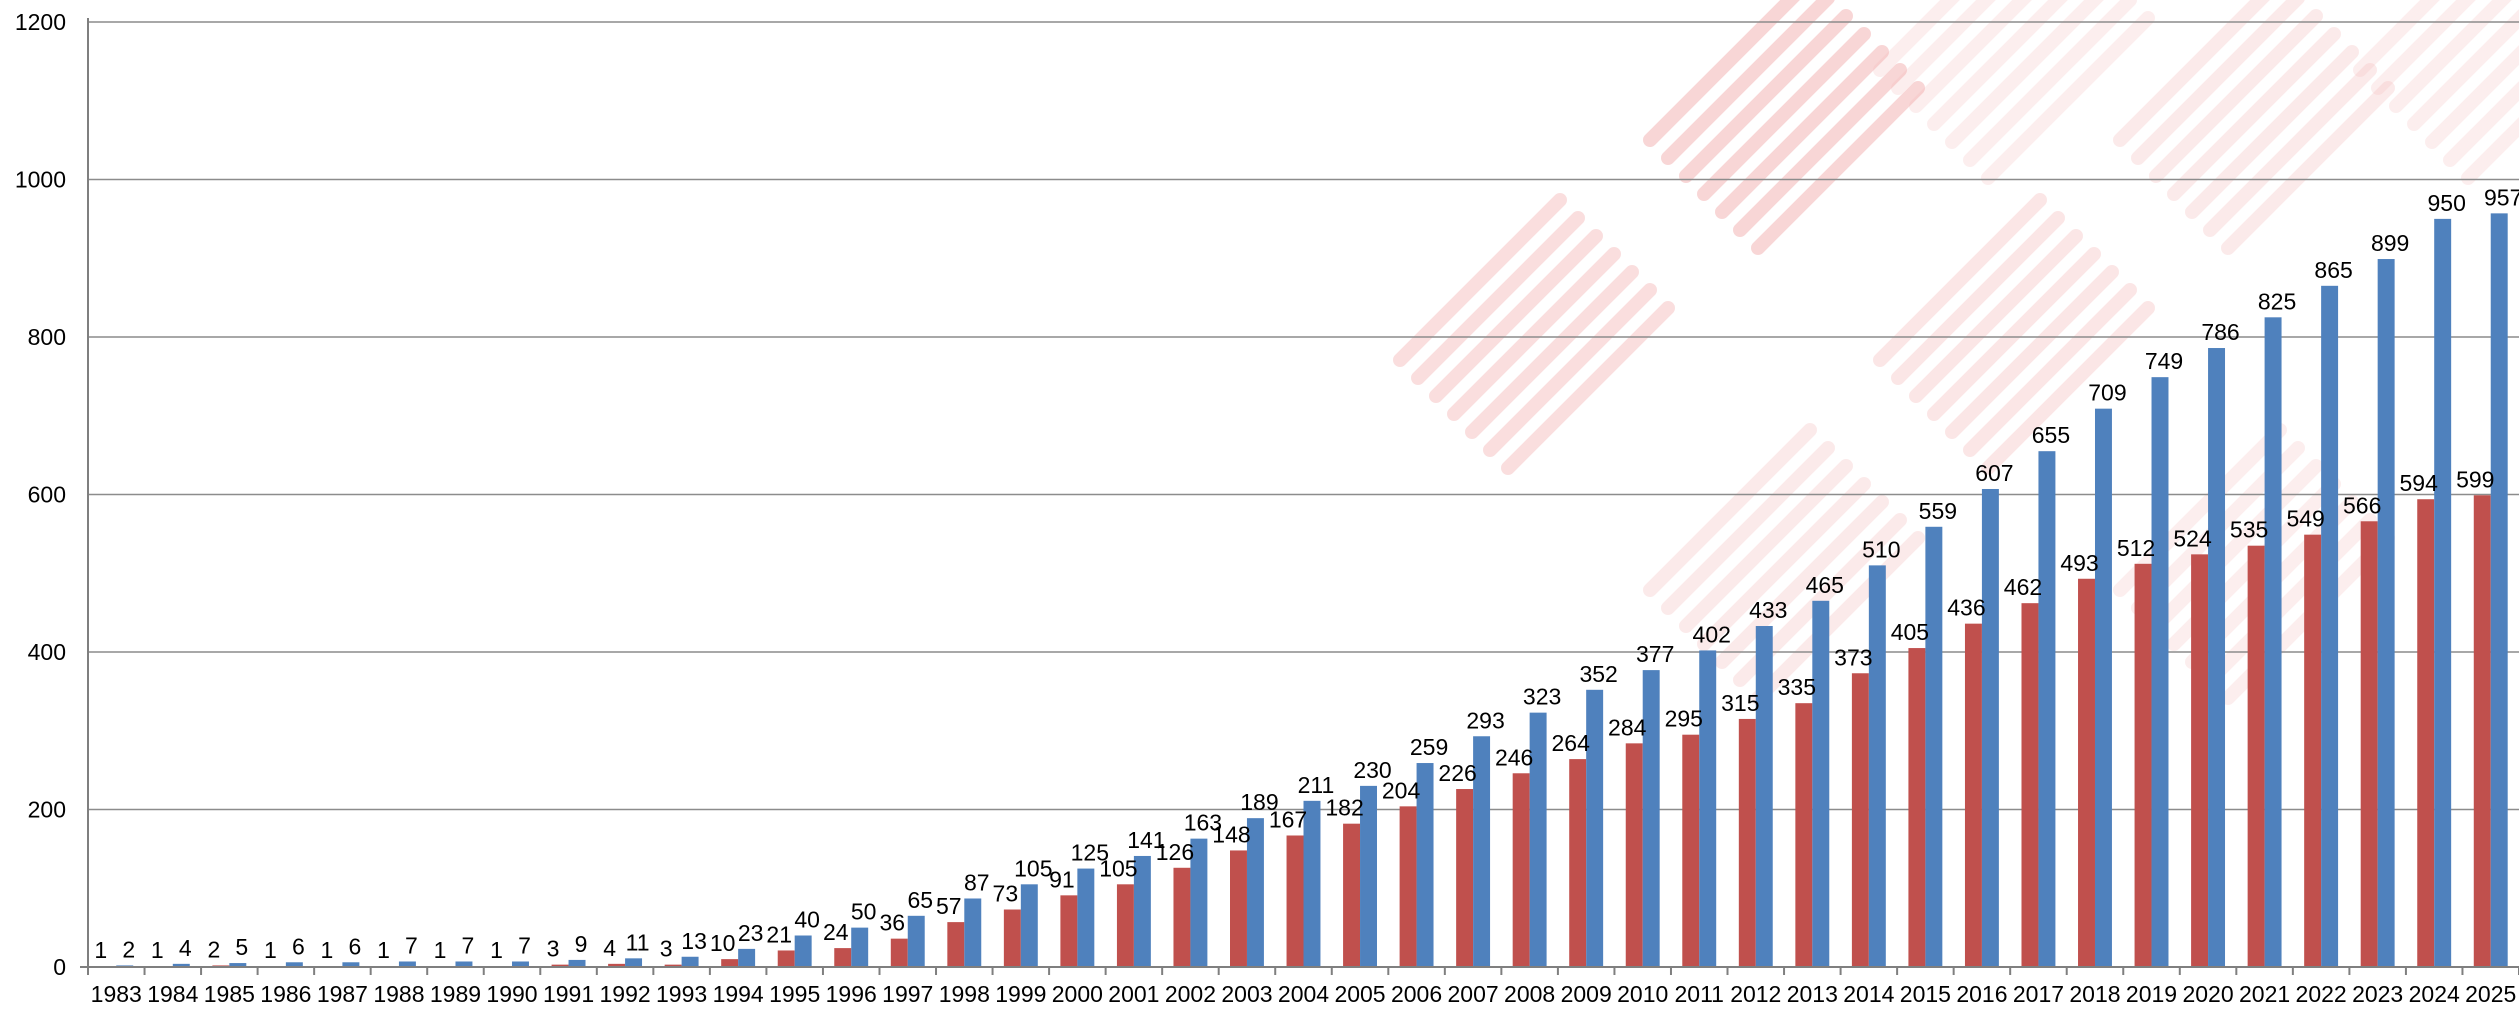 The width and height of the screenshot is (2519, 1014). Describe the element at coordinates (568, 994) in the screenshot. I see `x-tick-label: 1991` at that location.